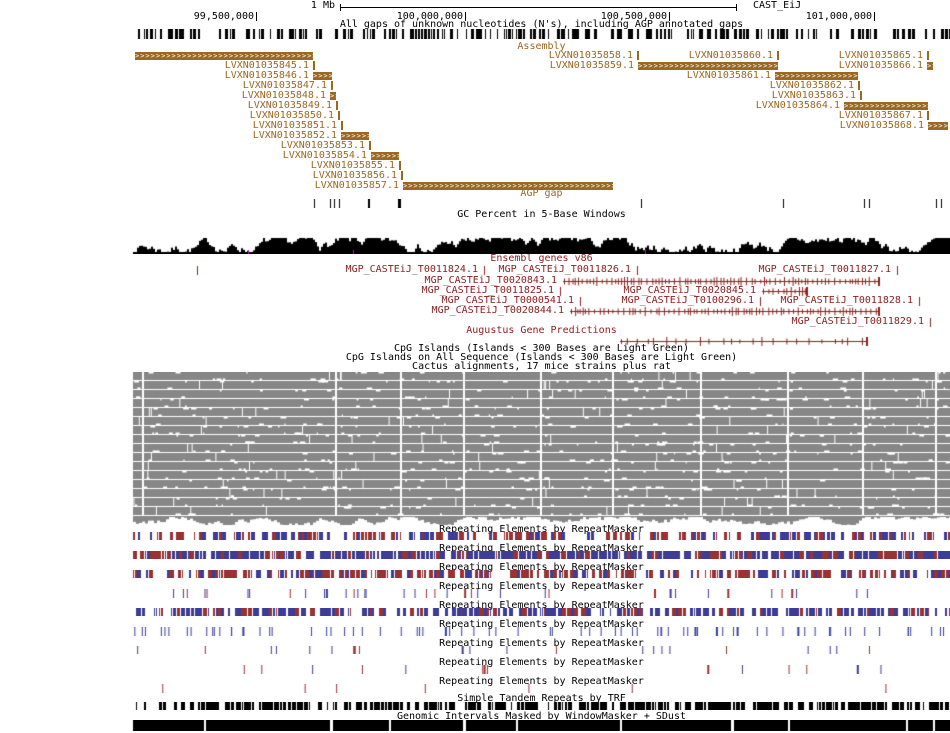 The height and width of the screenshot is (733, 950). What do you see at coordinates (687, 300) in the screenshot?
I see `gene-transcript-label: MGP_CASTEiJ_T0100296.1` at bounding box center [687, 300].